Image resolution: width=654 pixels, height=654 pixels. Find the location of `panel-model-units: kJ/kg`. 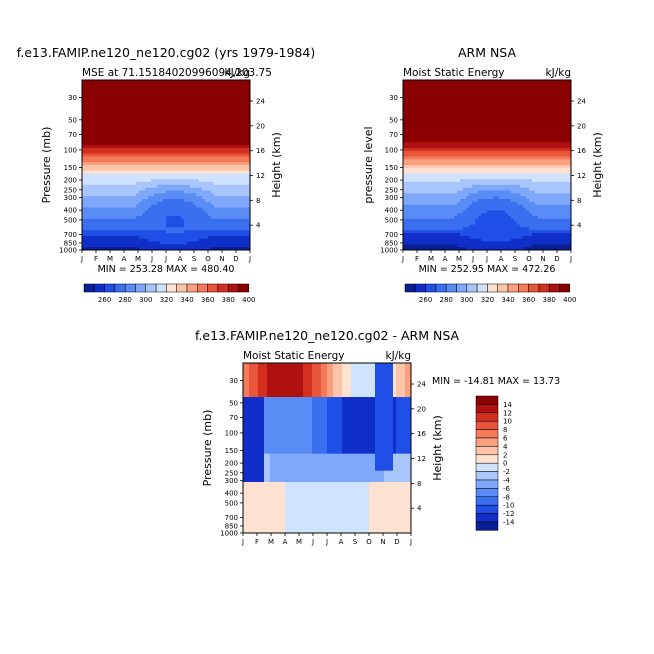

panel-model-units: kJ/kg is located at coordinates (237, 73).